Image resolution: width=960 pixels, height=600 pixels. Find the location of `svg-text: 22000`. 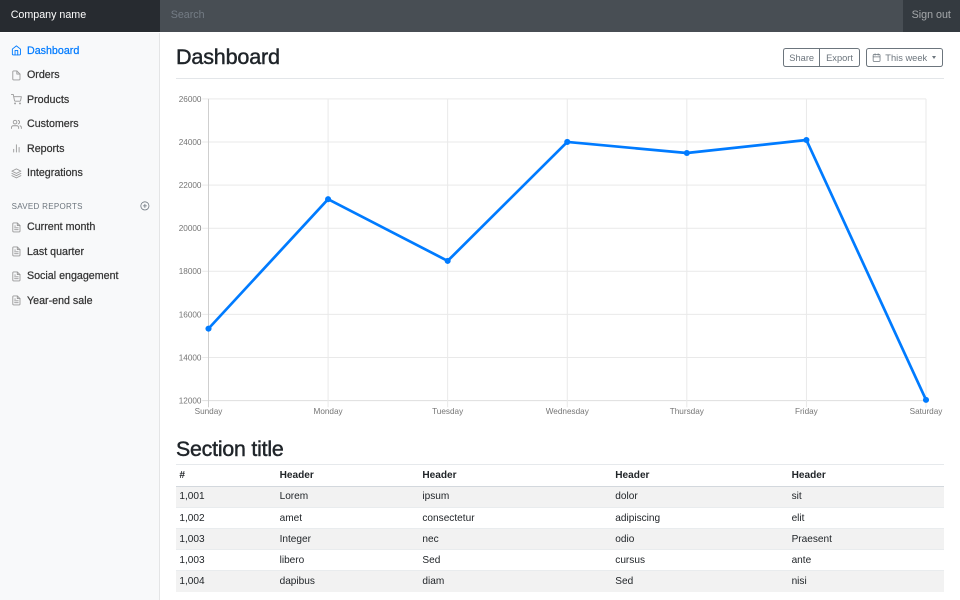

svg-text: 22000 is located at coordinates (190, 185).